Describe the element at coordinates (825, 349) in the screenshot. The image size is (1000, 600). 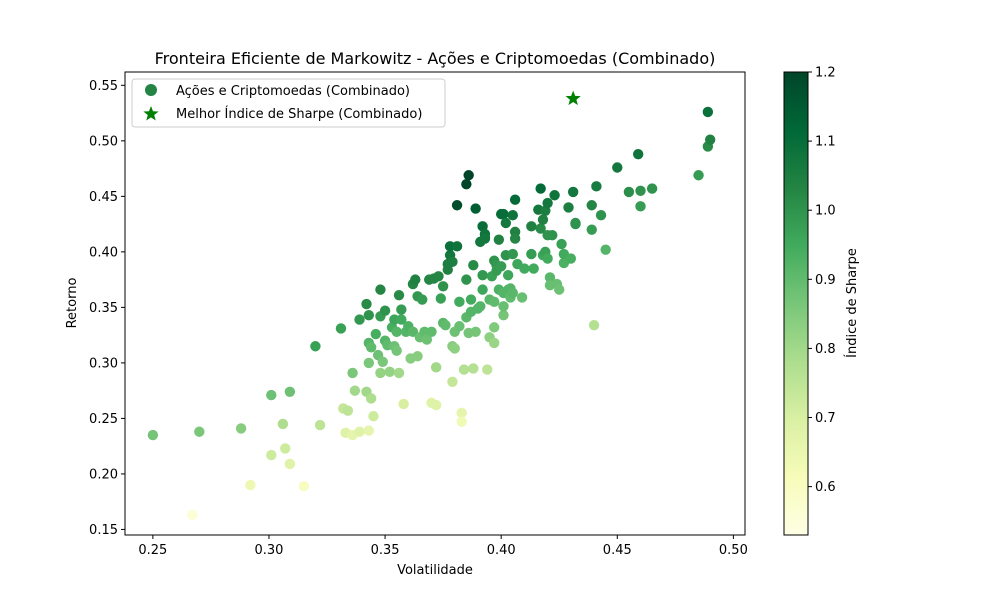
I see `colorbar-tick-label: 0.8` at that location.